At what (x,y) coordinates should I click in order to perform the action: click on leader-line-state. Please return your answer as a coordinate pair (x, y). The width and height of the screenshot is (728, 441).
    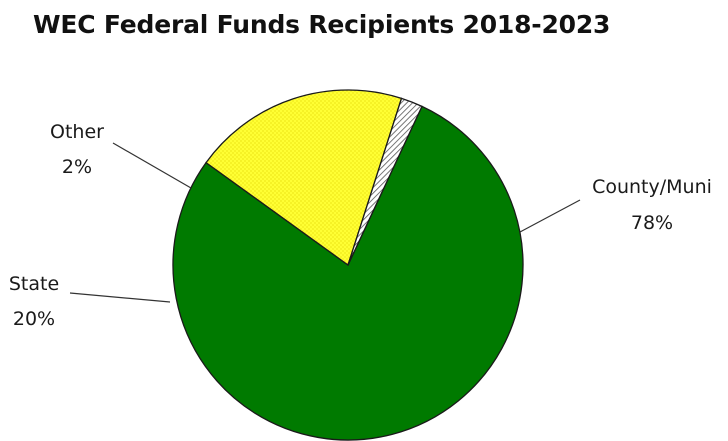
    Looking at the image, I should click on (120, 297).